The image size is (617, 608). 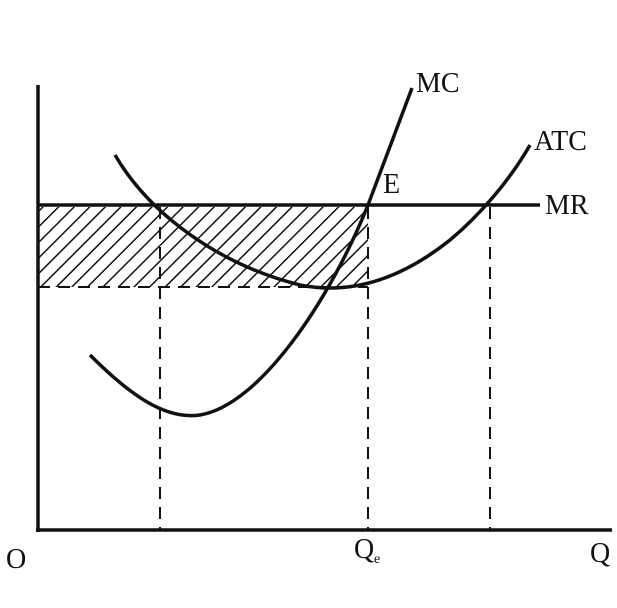 I want to click on q-label: Q, so click(x=600, y=553).